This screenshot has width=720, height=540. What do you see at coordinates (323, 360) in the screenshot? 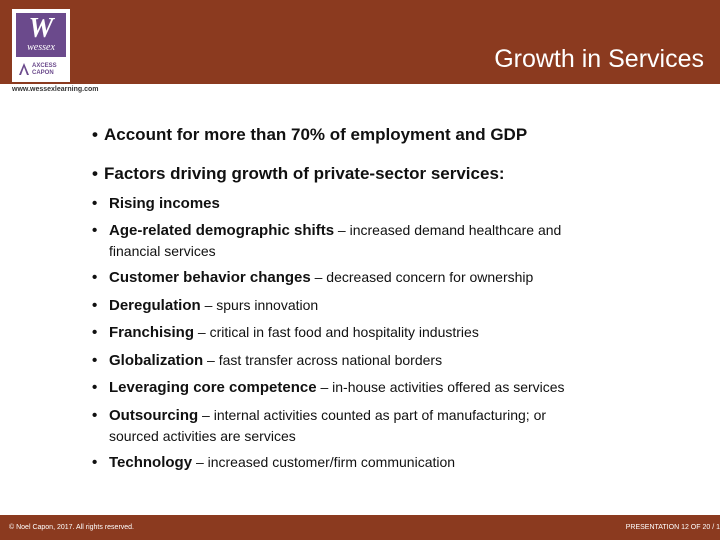
I see `sub-bullet-detail: – fast transfer across national borders` at bounding box center [323, 360].